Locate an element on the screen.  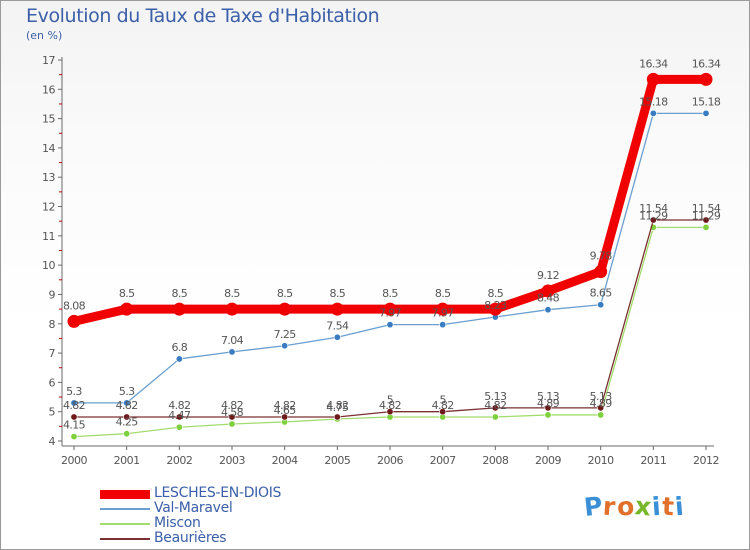
x-tick-label: 2007 is located at coordinates (443, 460).